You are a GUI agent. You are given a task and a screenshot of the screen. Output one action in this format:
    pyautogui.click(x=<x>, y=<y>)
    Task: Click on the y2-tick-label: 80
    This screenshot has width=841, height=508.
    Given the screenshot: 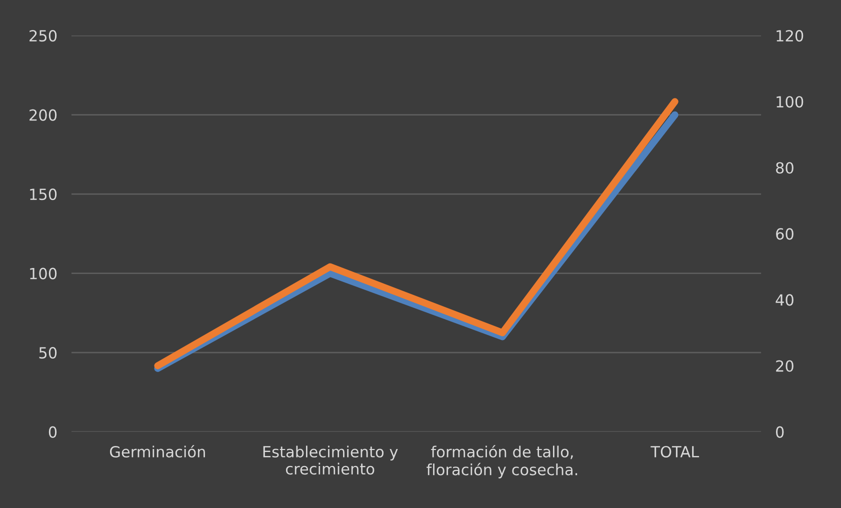 What is the action you would take?
    pyautogui.click(x=785, y=168)
    